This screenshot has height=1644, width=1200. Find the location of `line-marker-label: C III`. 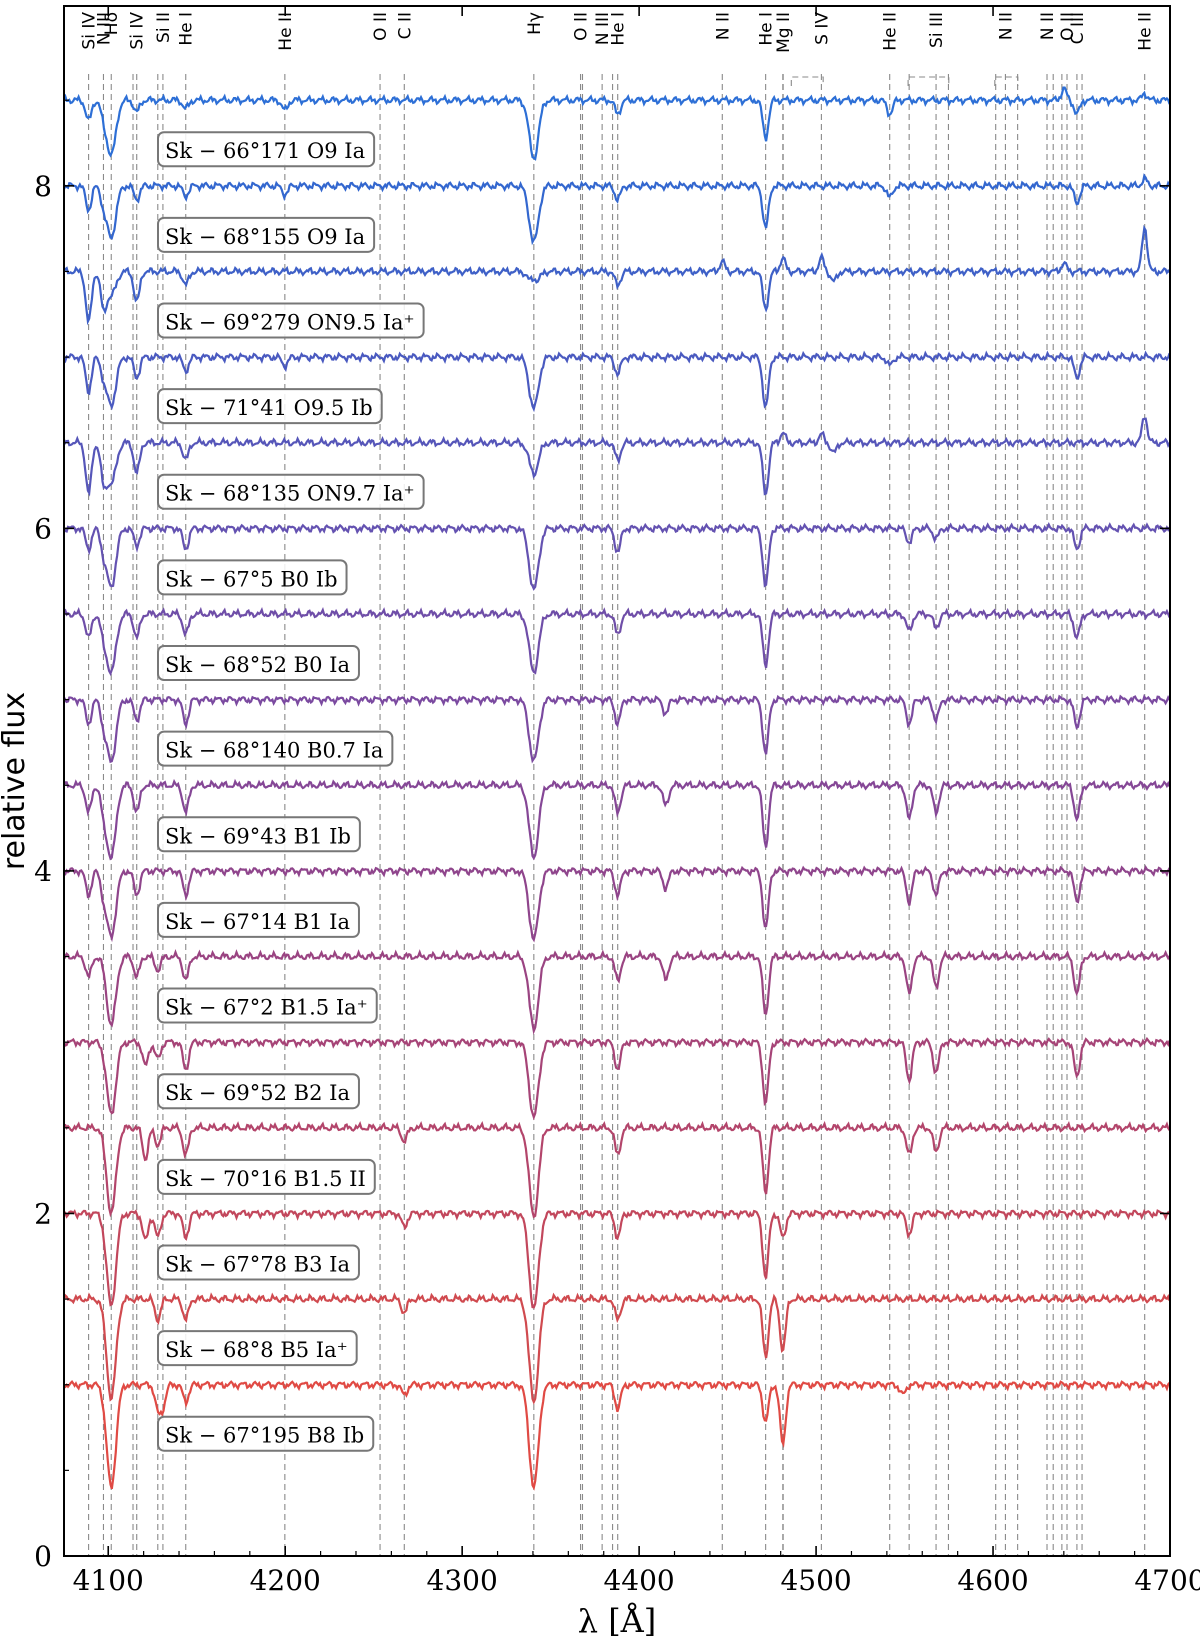

line-marker-label: C III is located at coordinates (1078, 28).